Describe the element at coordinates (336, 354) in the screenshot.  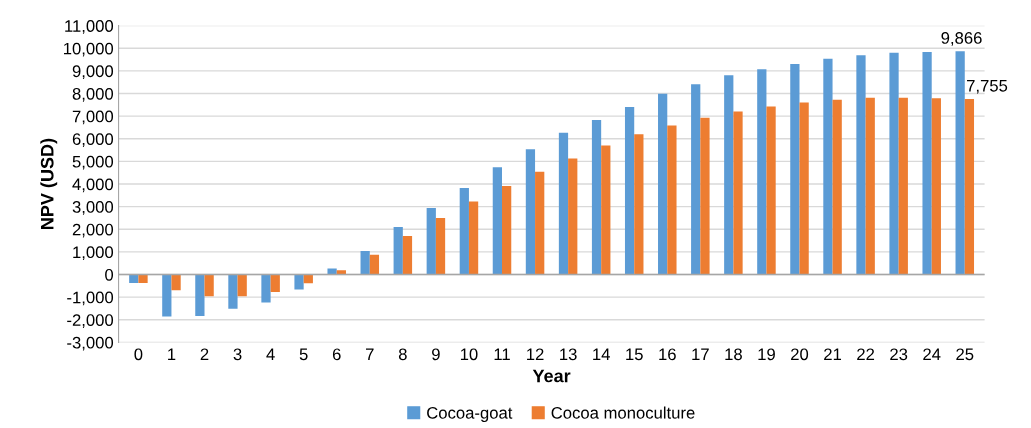
I see `x-tick-label: 6` at that location.